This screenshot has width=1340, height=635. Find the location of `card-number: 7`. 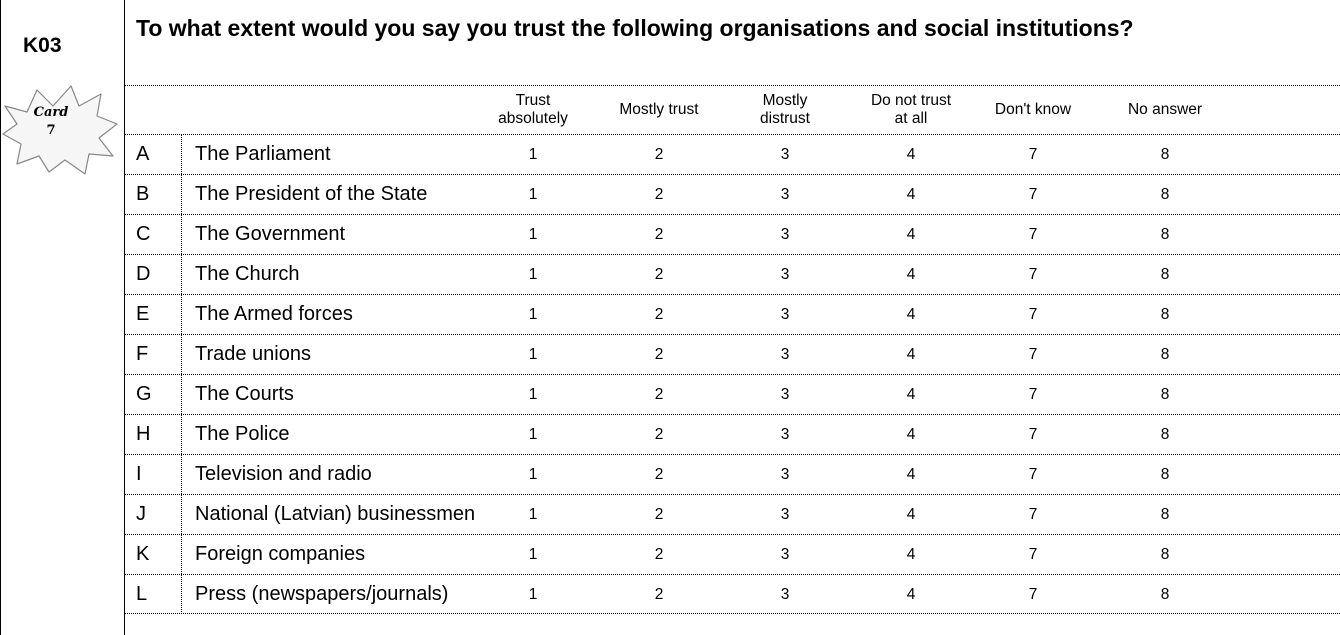

card-number: 7 is located at coordinates (51, 130).